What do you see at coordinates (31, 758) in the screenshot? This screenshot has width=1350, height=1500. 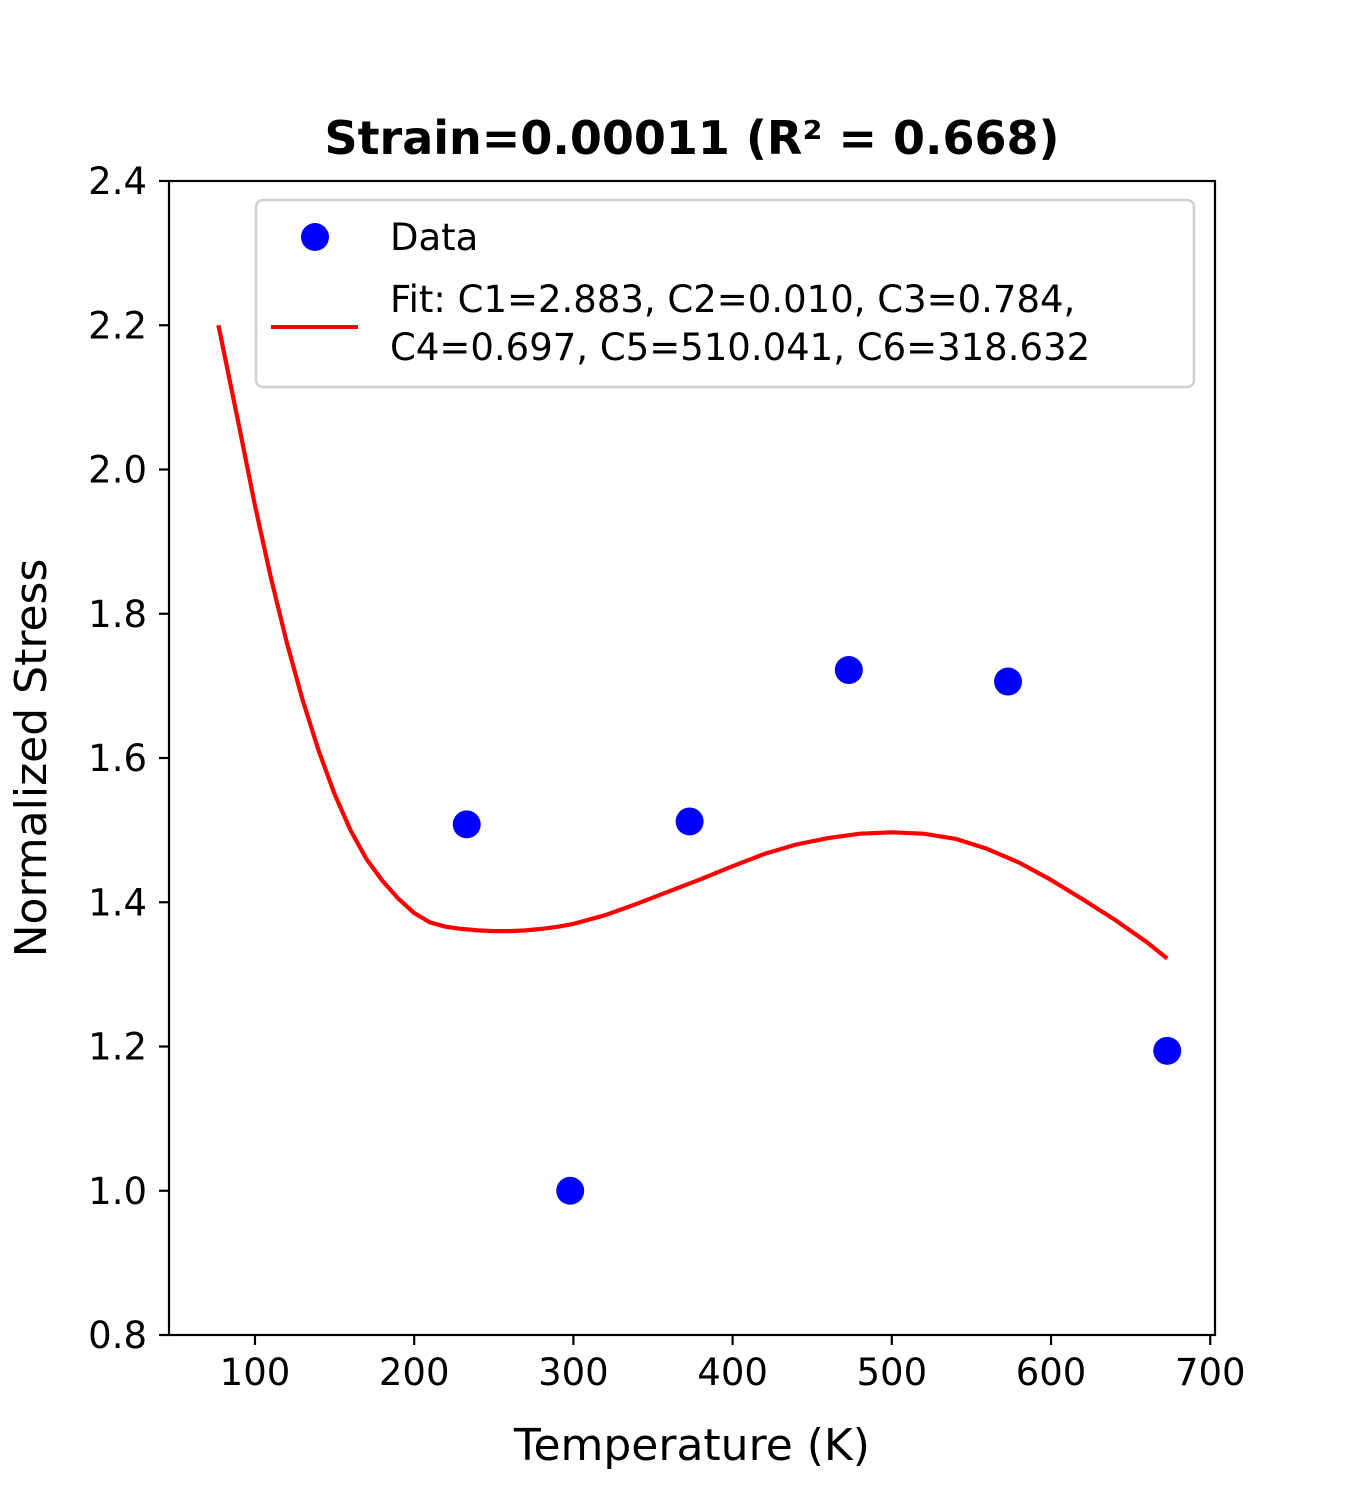 I see `y-axis-label: Normalized Stress` at bounding box center [31, 758].